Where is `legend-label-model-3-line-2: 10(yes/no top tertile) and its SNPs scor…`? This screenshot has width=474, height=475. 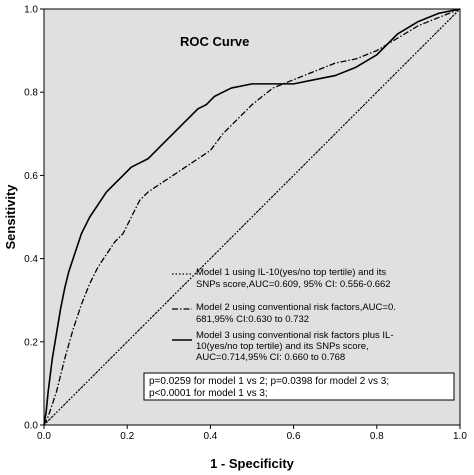 legend-label-model-3-line-2: 10(yes/no top tertile) and its SNPs scor… is located at coordinates (282, 346).